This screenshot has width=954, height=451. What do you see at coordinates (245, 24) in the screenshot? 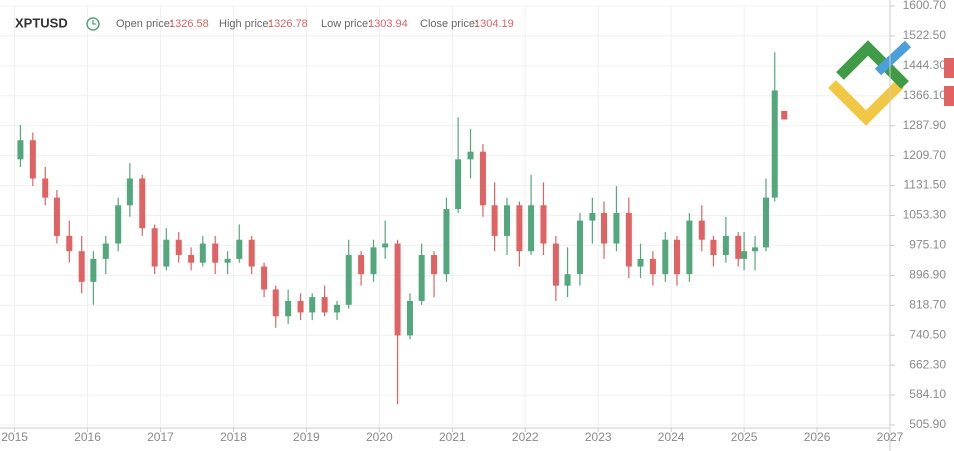
I see `info-label: High price:` at bounding box center [245, 24].